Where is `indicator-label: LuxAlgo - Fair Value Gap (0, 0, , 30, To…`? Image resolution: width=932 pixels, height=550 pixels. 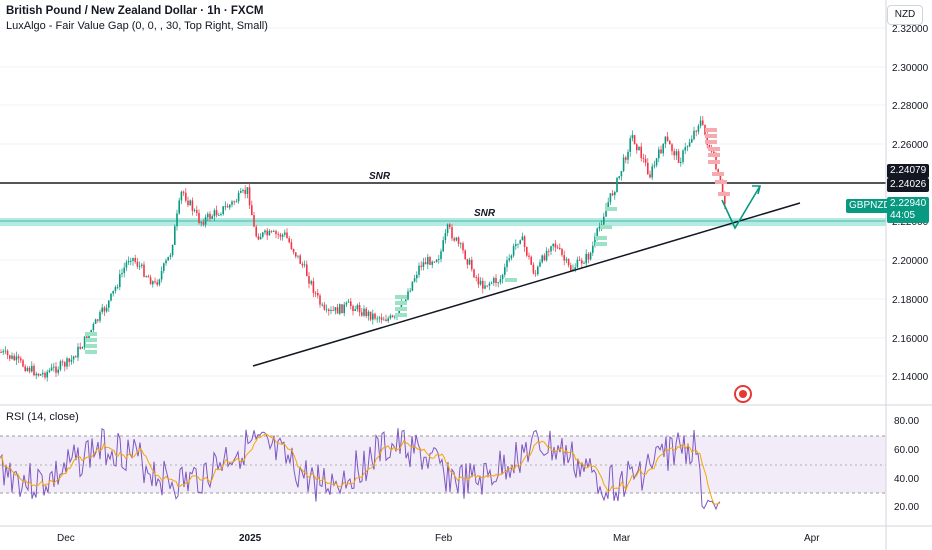
indicator-label: LuxAlgo - Fair Value Gap (0, 0, , 30, To… is located at coordinates (137, 26).